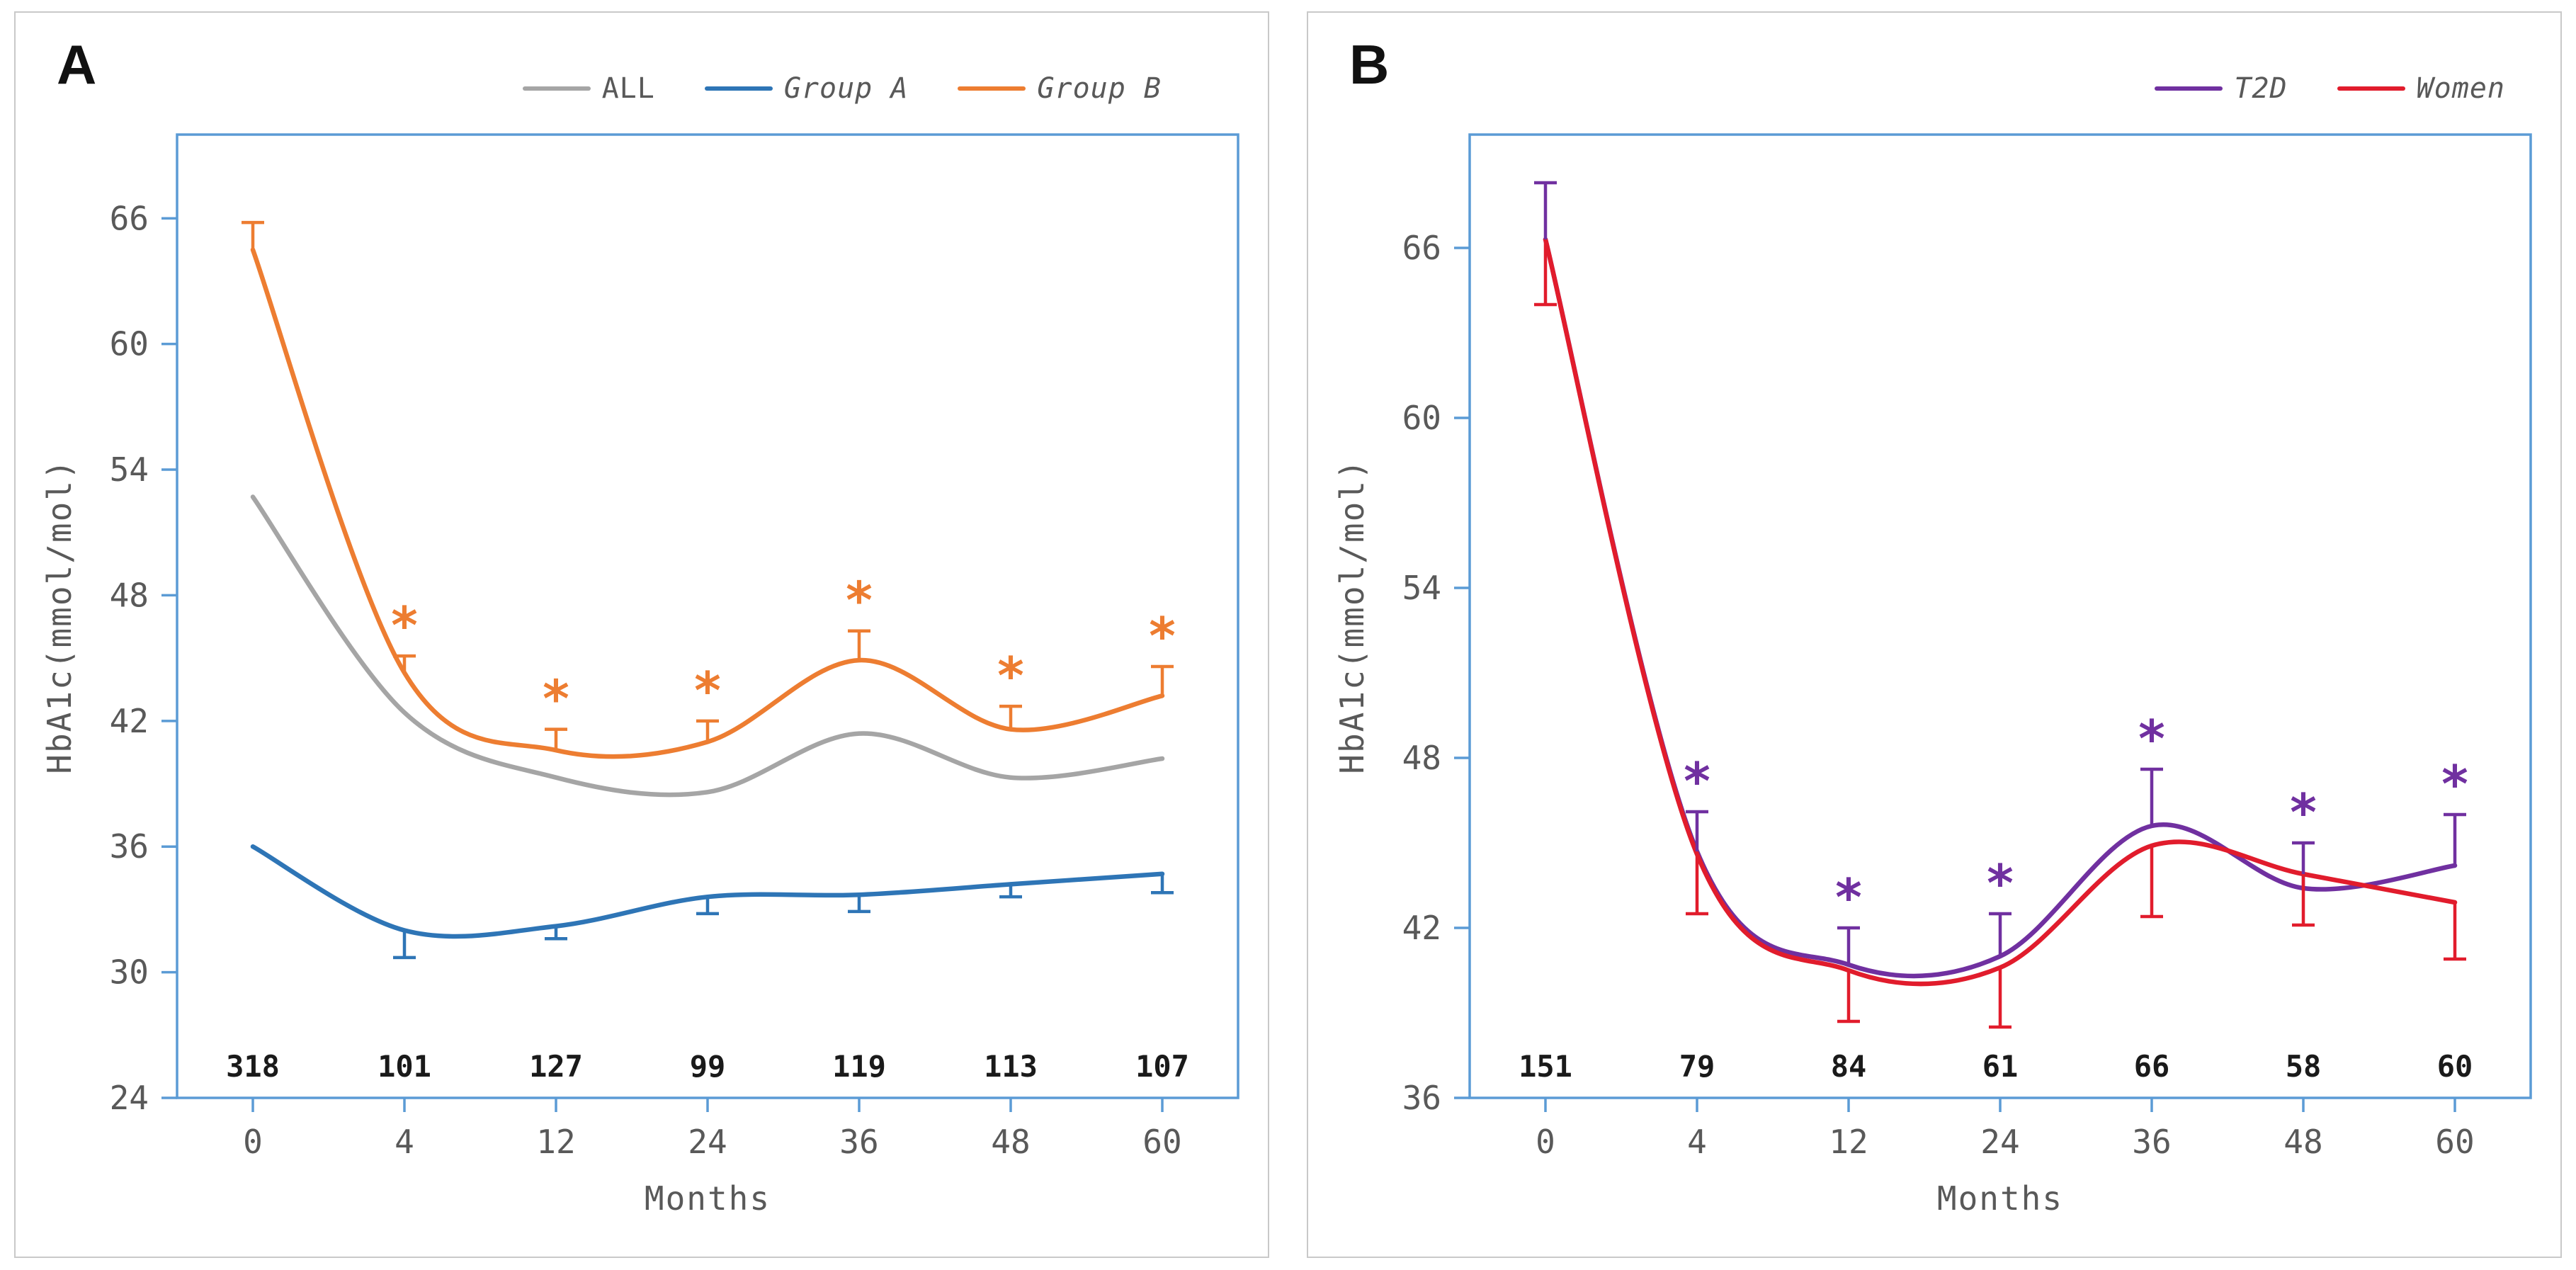 This screenshot has height=1270, width=2576. What do you see at coordinates (1849, 1066) in the screenshot?
I see `count-label: 84` at bounding box center [1849, 1066].